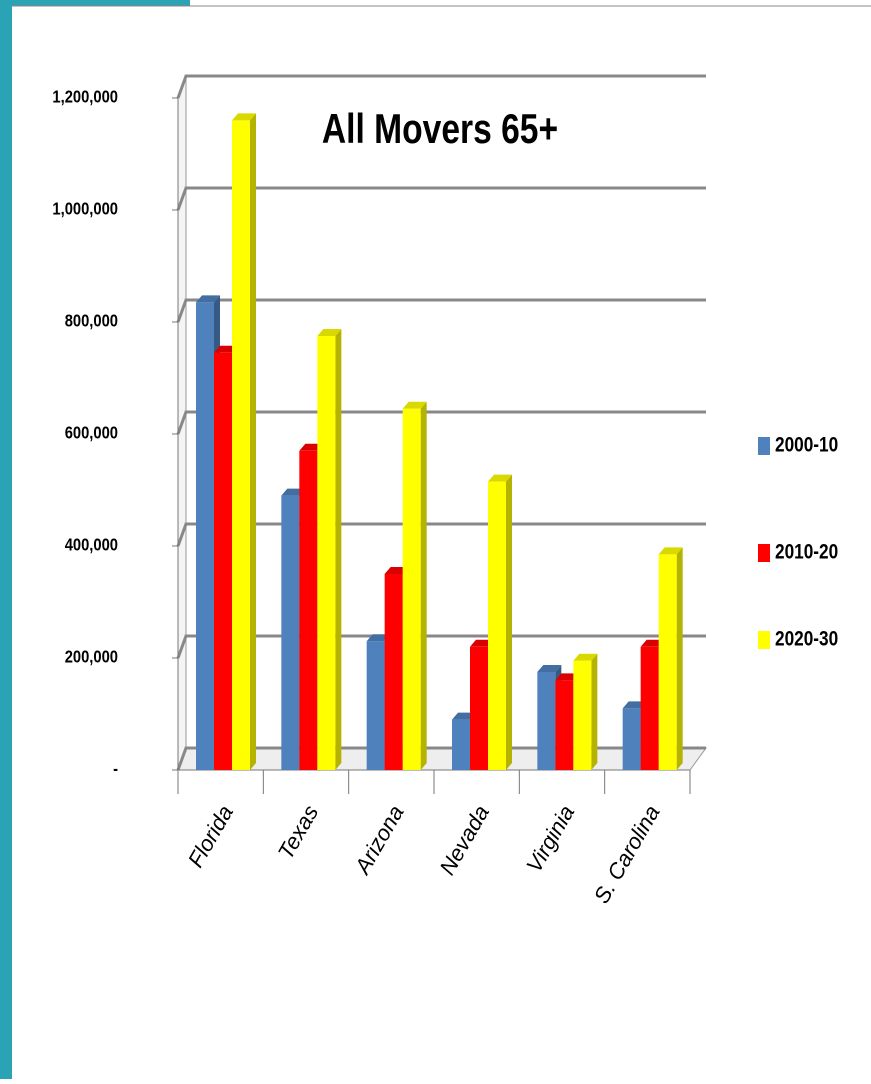  What do you see at coordinates (440, 130) in the screenshot?
I see `chart-title: All Movers 65+` at bounding box center [440, 130].